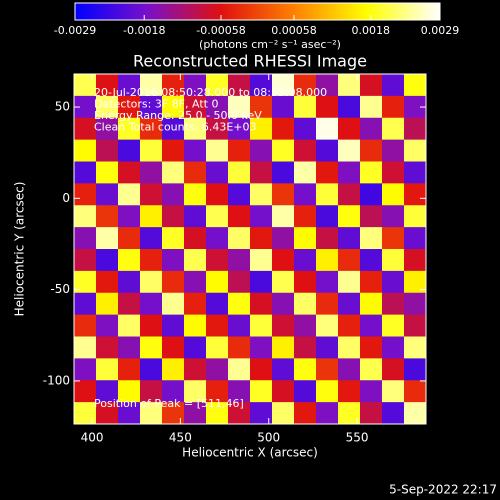  What do you see at coordinates (180, 438) in the screenshot?
I see `x-tick-label: 450` at bounding box center [180, 438].